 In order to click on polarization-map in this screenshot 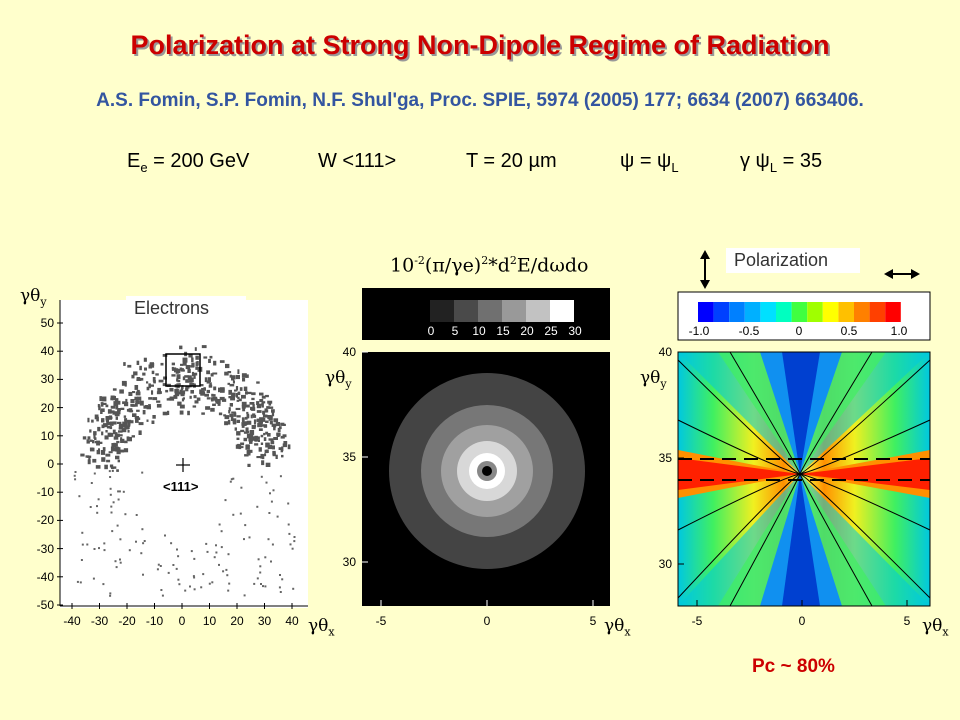, I will do `click(804, 479)`.